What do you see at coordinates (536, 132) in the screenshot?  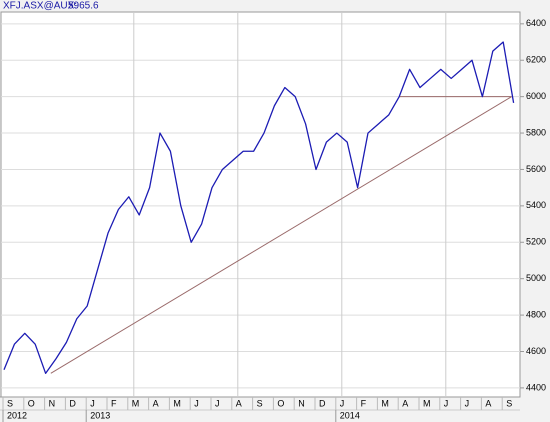 I see `y-tick-label: 5800` at bounding box center [536, 132].